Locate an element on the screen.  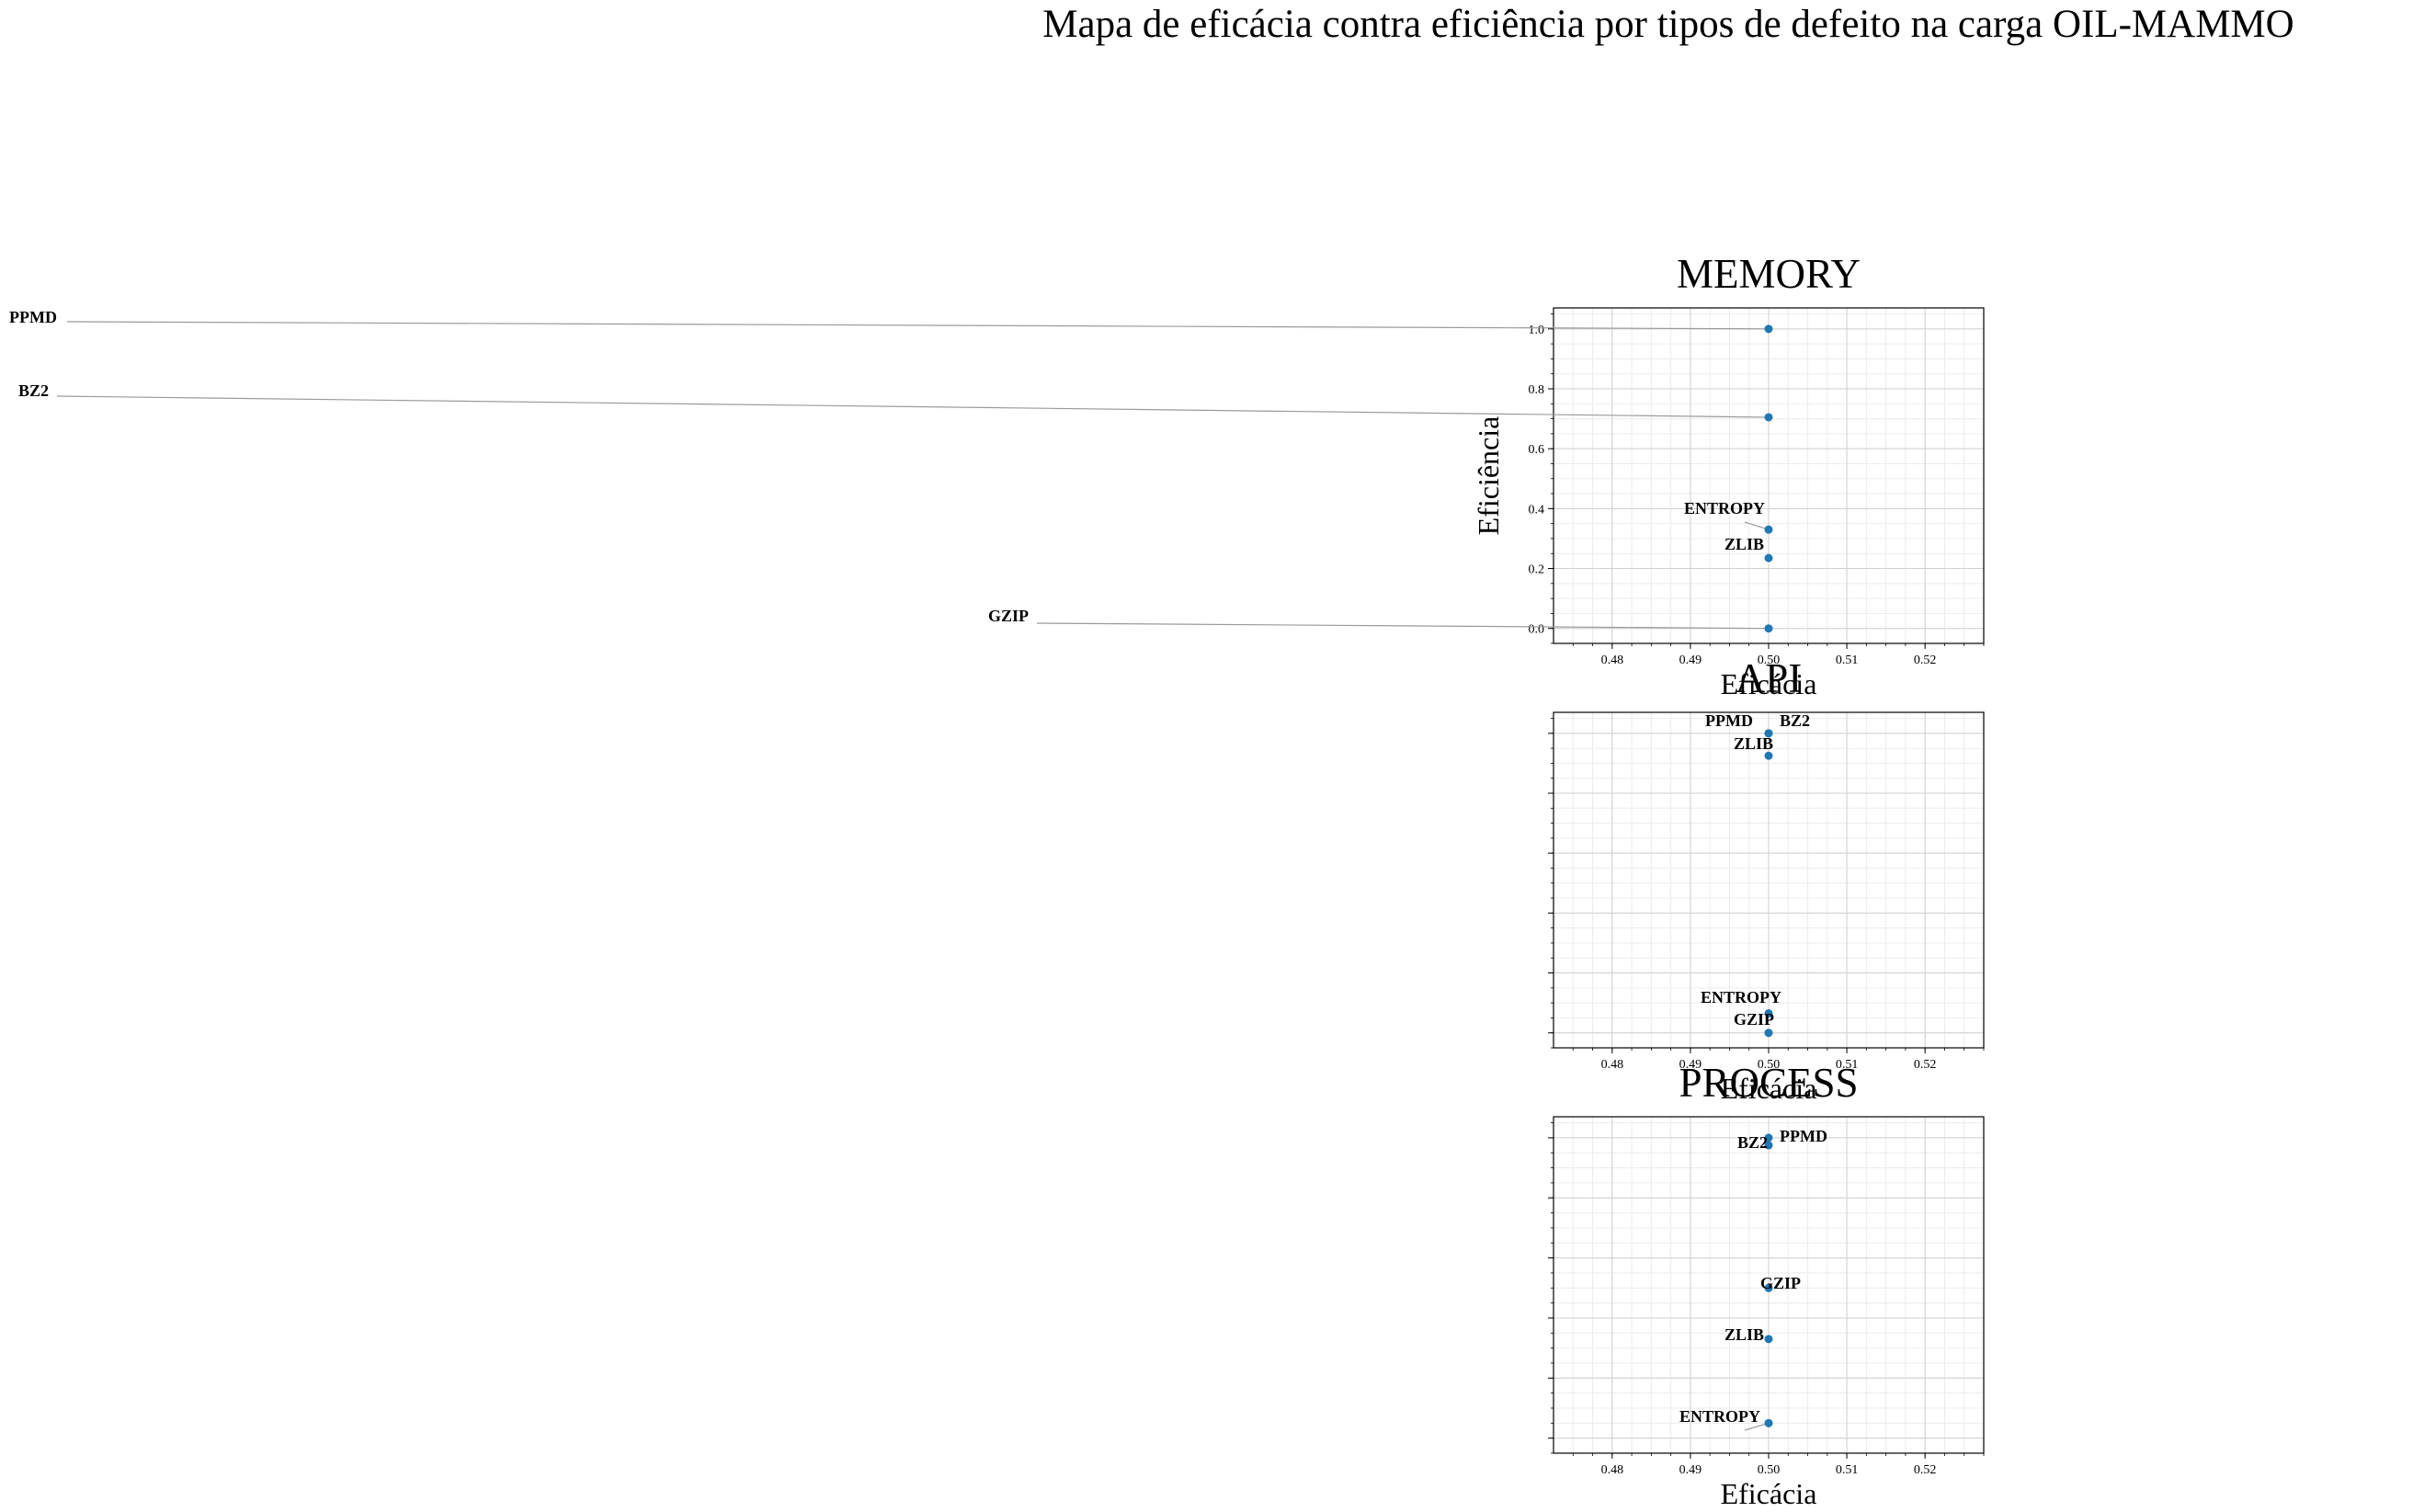
y-tick-label: 0.8 is located at coordinates (1537, 390).